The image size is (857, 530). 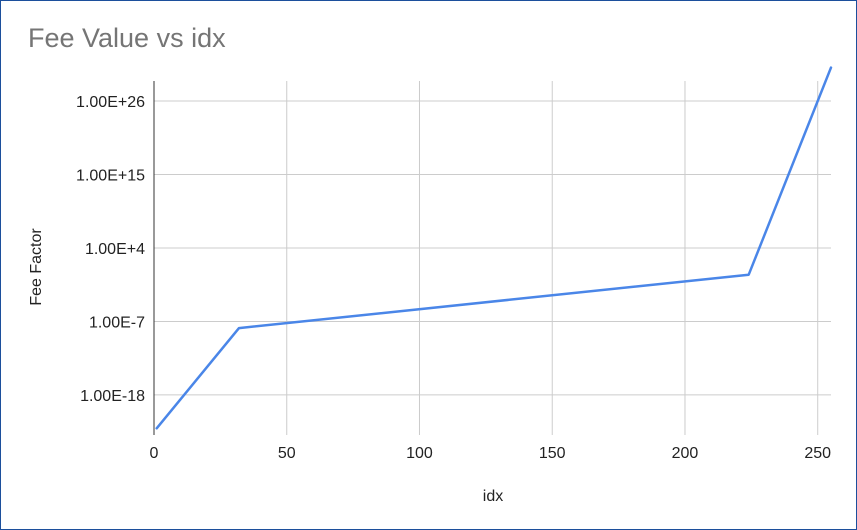 I want to click on x-tick-label: 200, so click(x=685, y=453).